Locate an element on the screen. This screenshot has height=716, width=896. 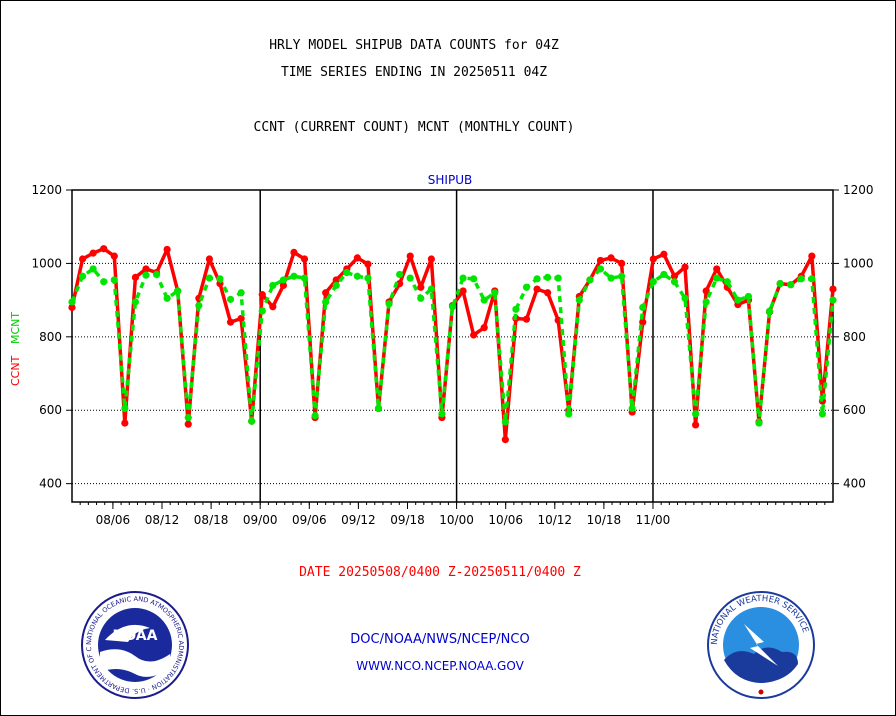
x-tick-label: 10/12 is located at coordinates (554, 520).